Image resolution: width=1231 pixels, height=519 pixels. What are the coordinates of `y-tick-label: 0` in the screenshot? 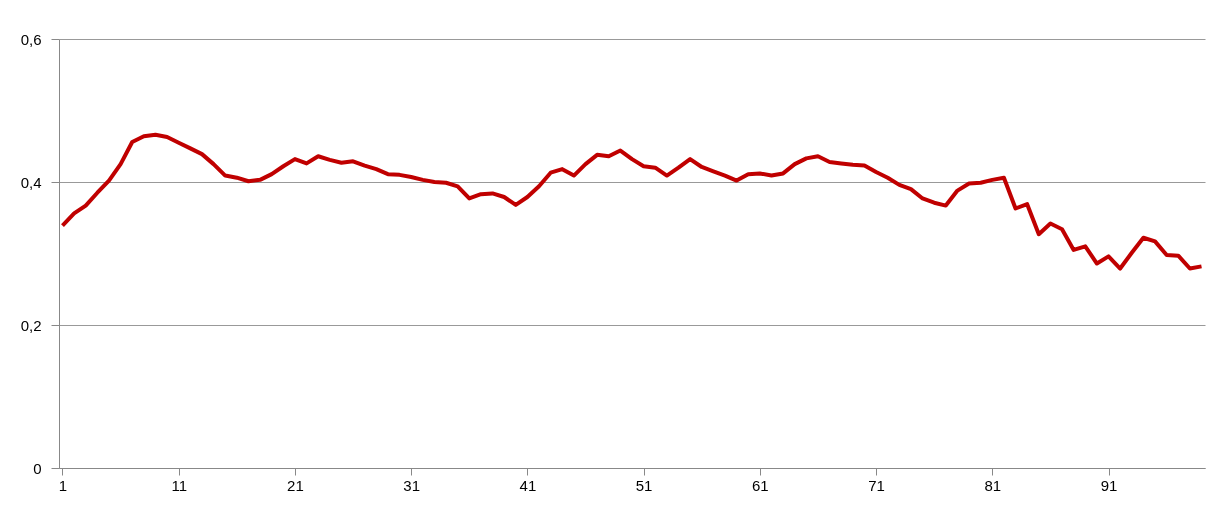 It's located at (37, 468).